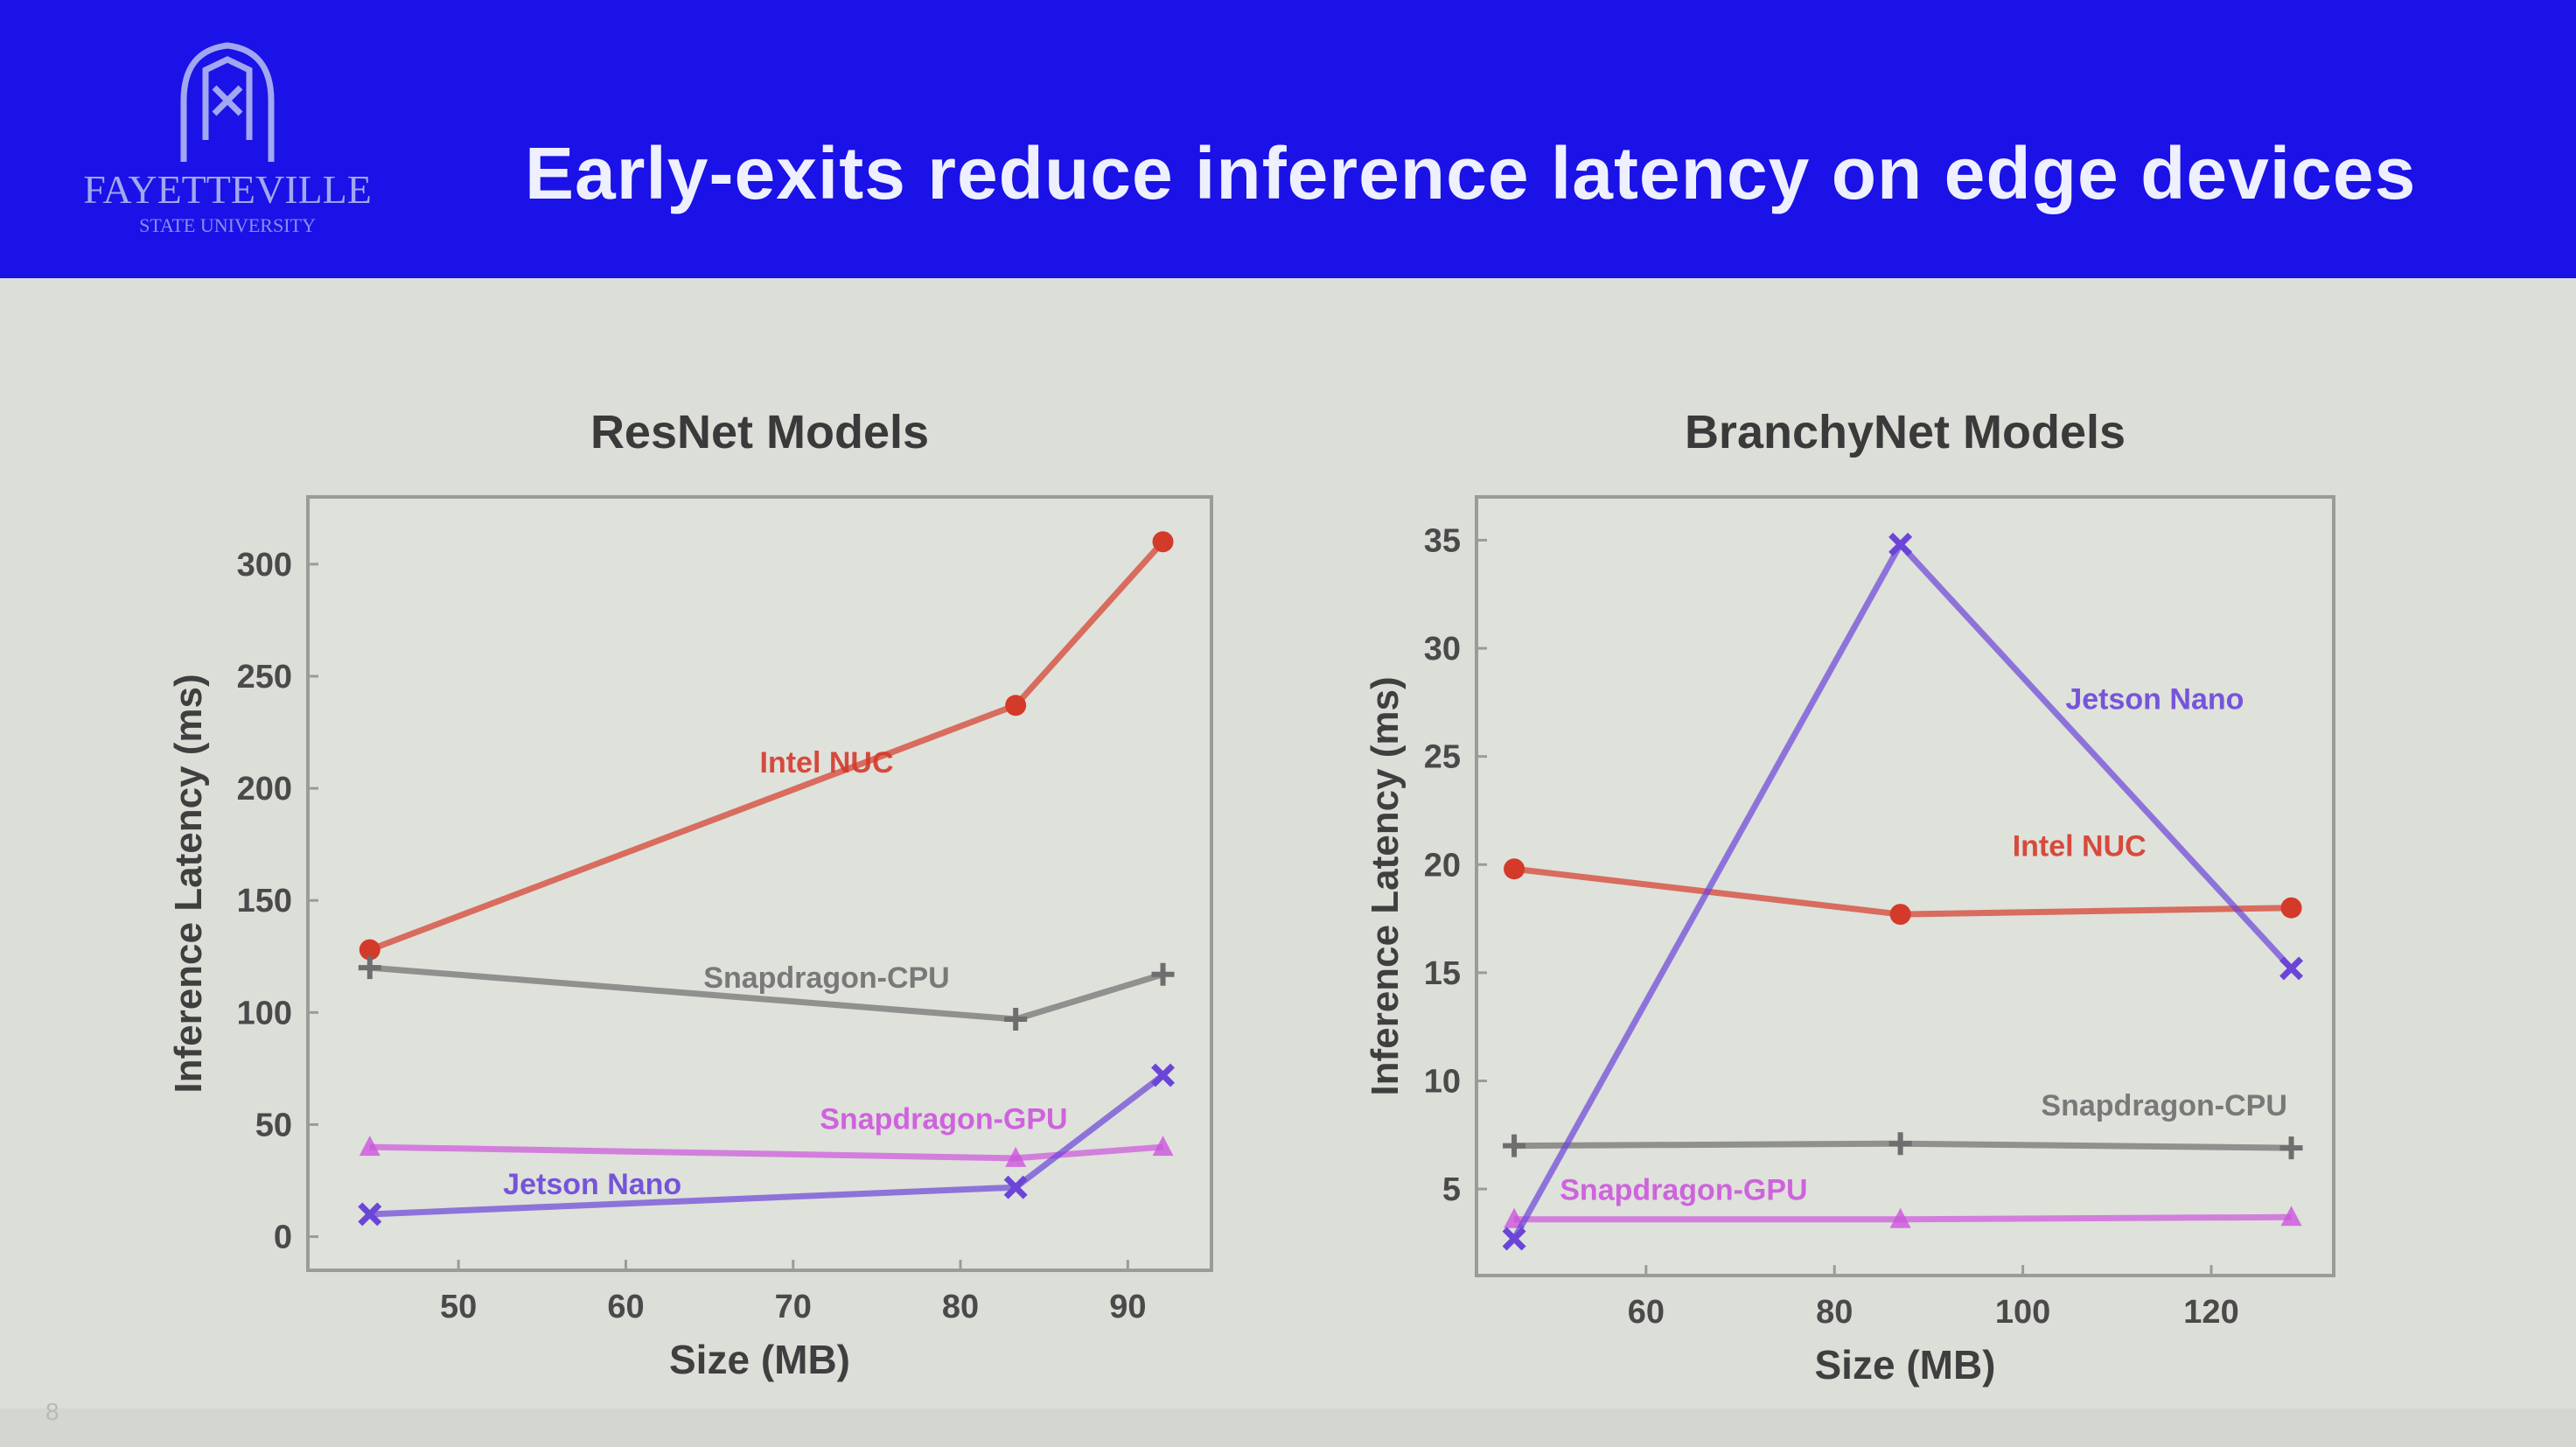 The width and height of the screenshot is (2576, 1447). Describe the element at coordinates (264, 789) in the screenshot. I see `y-tick-label: 200` at that location.